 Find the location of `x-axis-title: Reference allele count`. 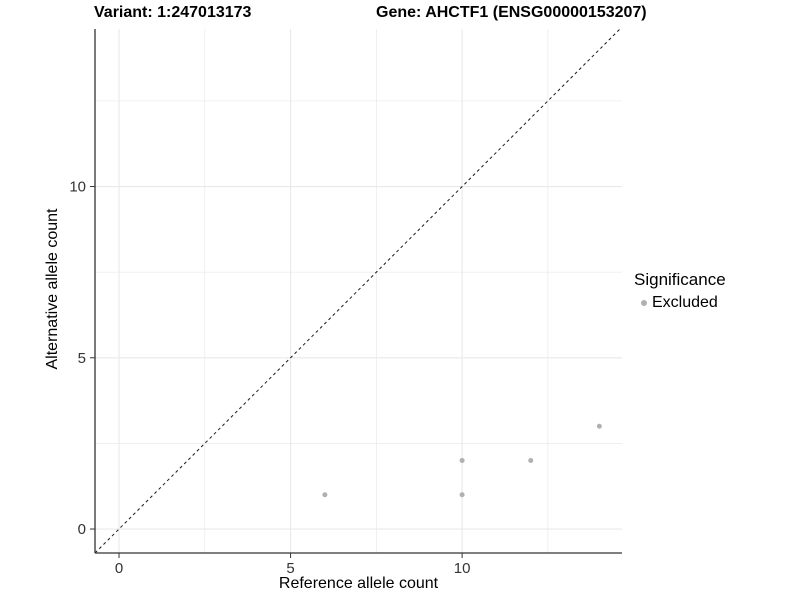

x-axis-title: Reference allele count is located at coordinates (358, 583).